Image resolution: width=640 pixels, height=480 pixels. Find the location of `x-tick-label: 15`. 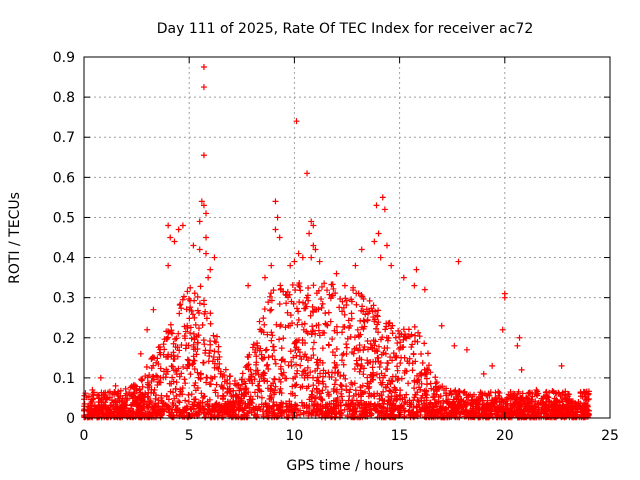

x-tick-label: 15 is located at coordinates (400, 436).